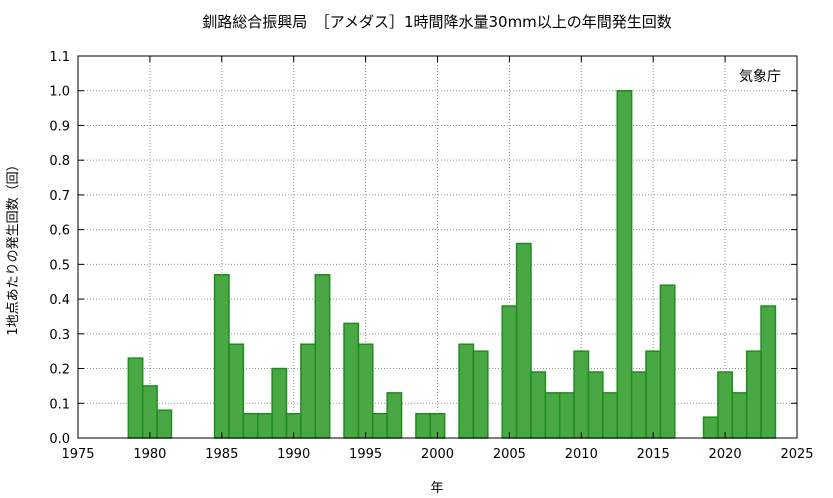 The width and height of the screenshot is (833, 498). Describe the element at coordinates (149, 454) in the screenshot. I see `x-tick-label: 1980` at that location.